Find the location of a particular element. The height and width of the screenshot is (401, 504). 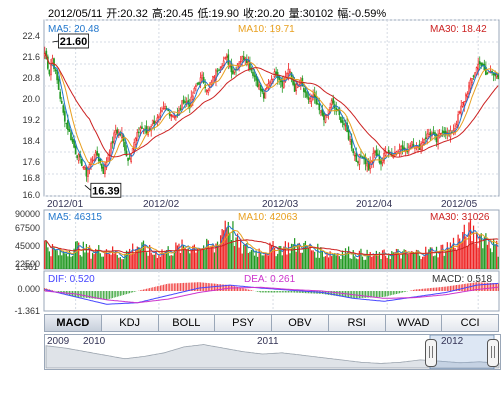

tab-macd: MACD is located at coordinates (73, 323).